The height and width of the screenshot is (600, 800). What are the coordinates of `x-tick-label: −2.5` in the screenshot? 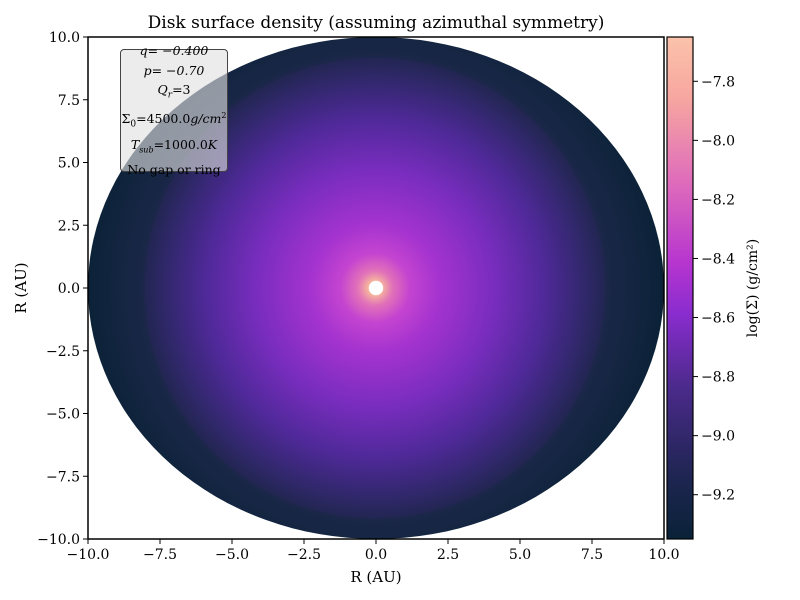 It's located at (304, 555).